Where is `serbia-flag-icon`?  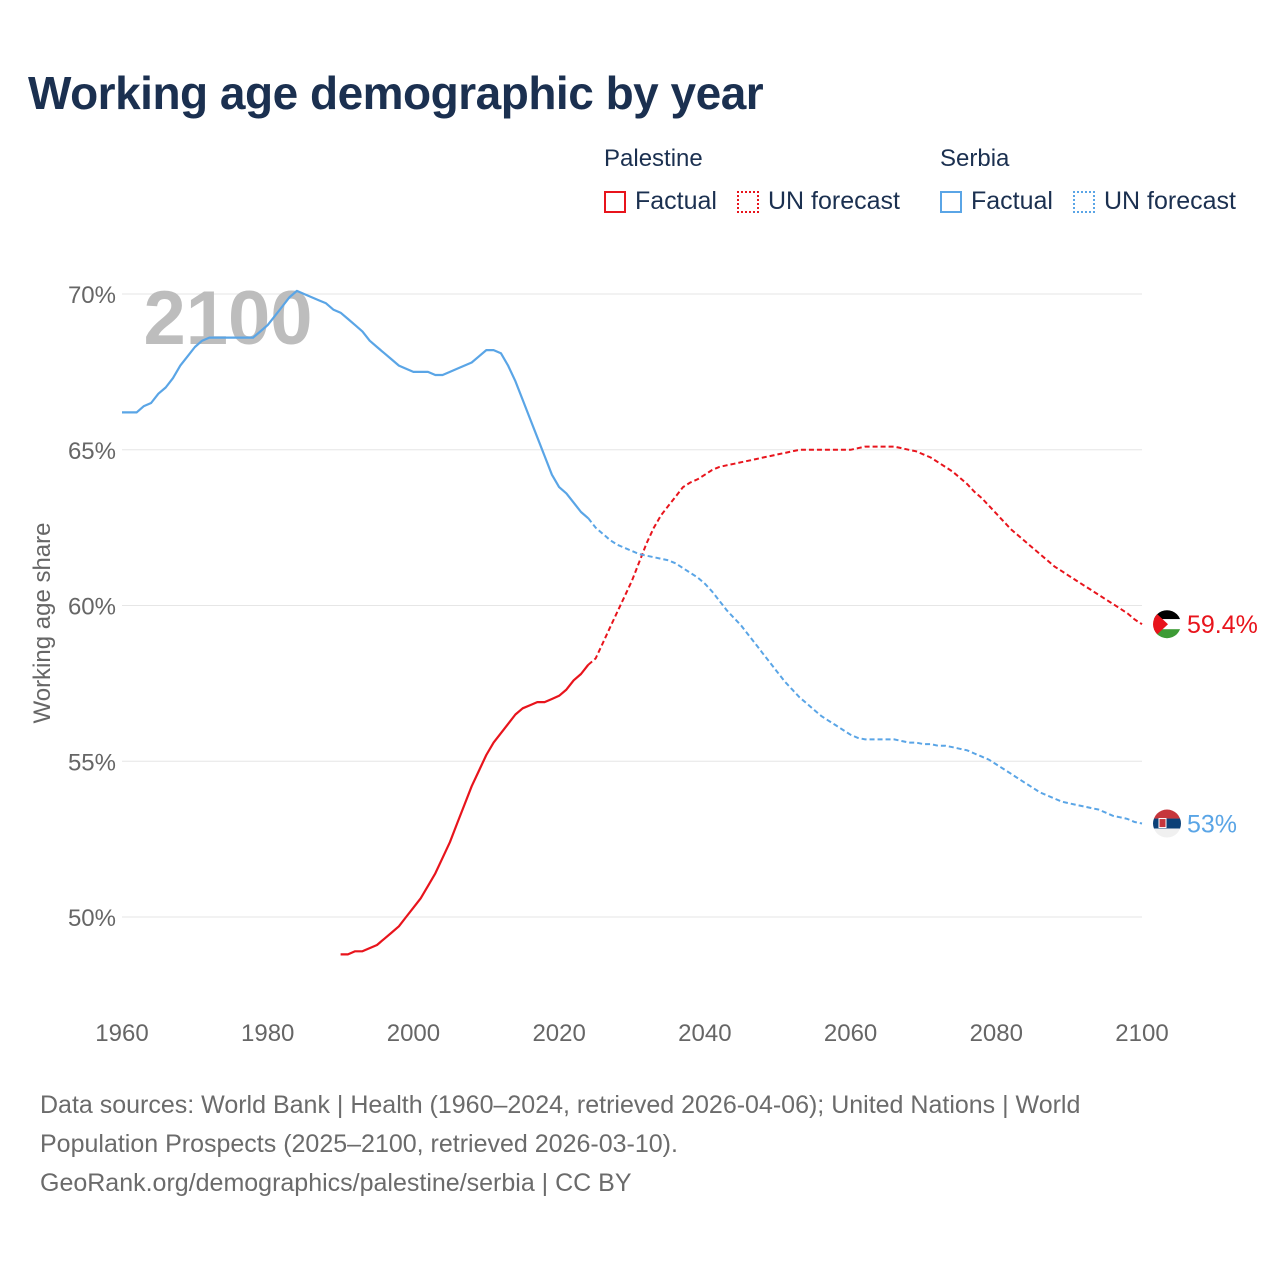
serbia-flag-icon is located at coordinates (1167, 823).